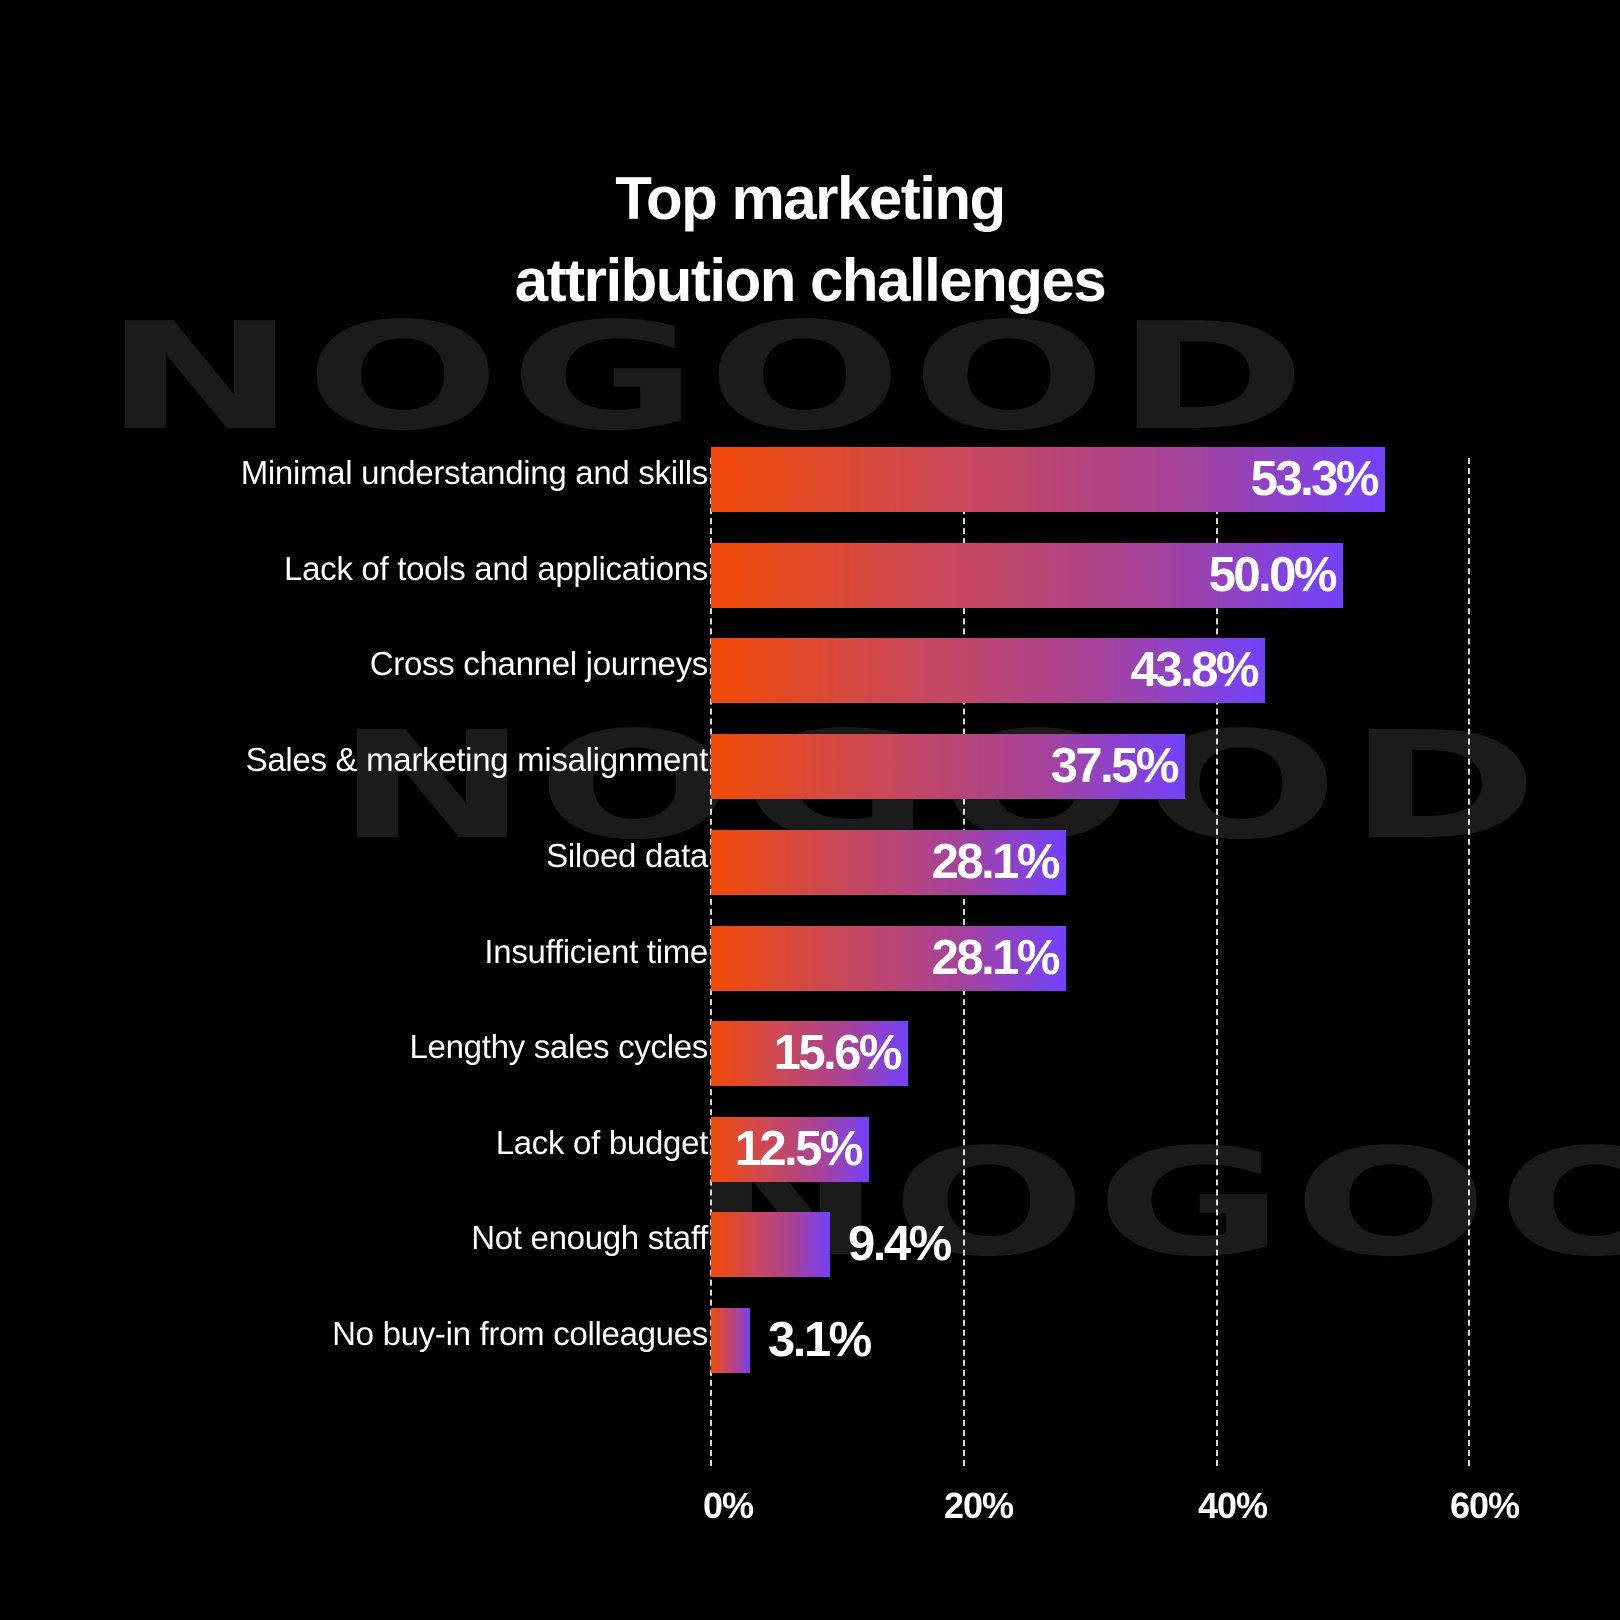 The height and width of the screenshot is (1620, 1620). I want to click on chart-title: Top marketing attribution challenges, so click(810, 240).